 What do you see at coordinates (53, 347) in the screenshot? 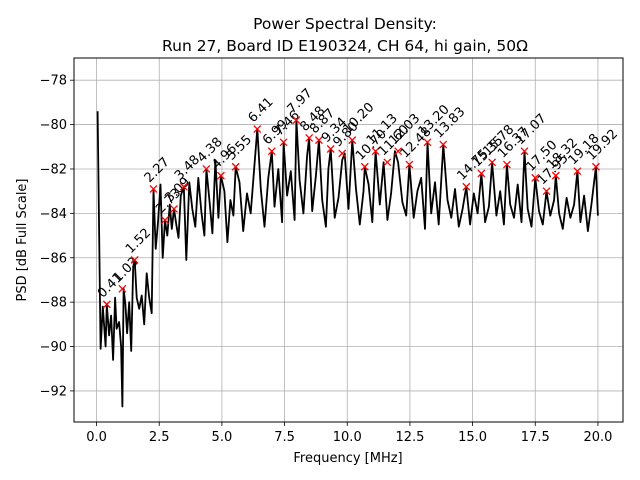
I see `y-tick-label: −90` at bounding box center [53, 347].